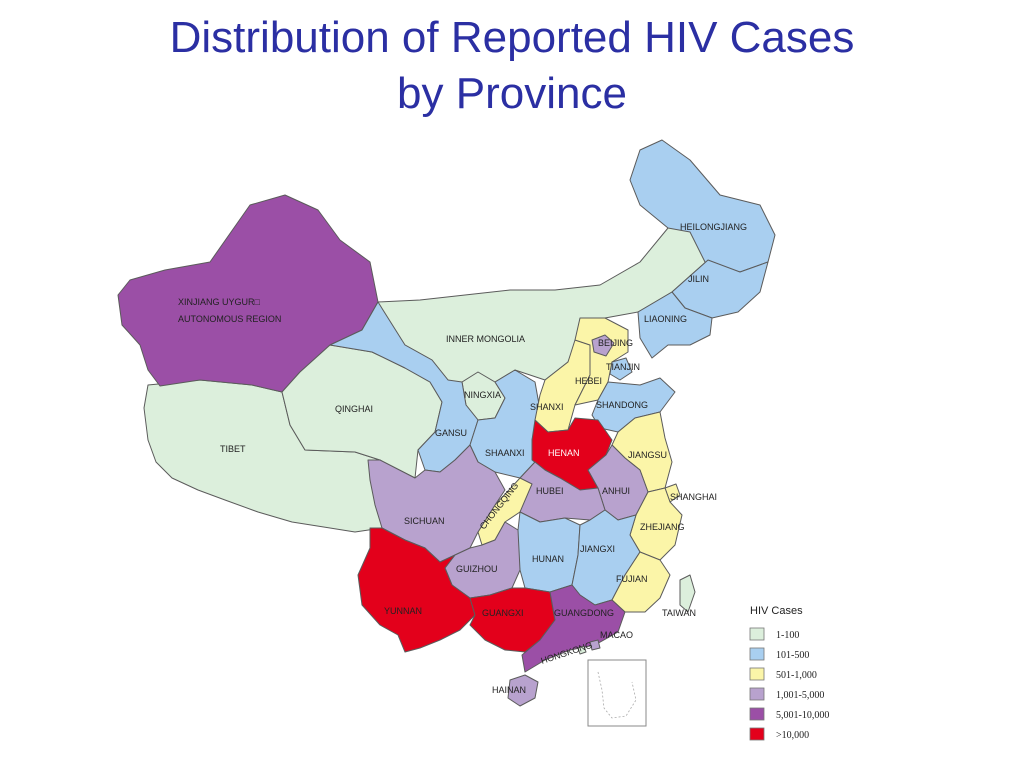  I want to click on label-jiangsu: JIANGSU, so click(647, 455).